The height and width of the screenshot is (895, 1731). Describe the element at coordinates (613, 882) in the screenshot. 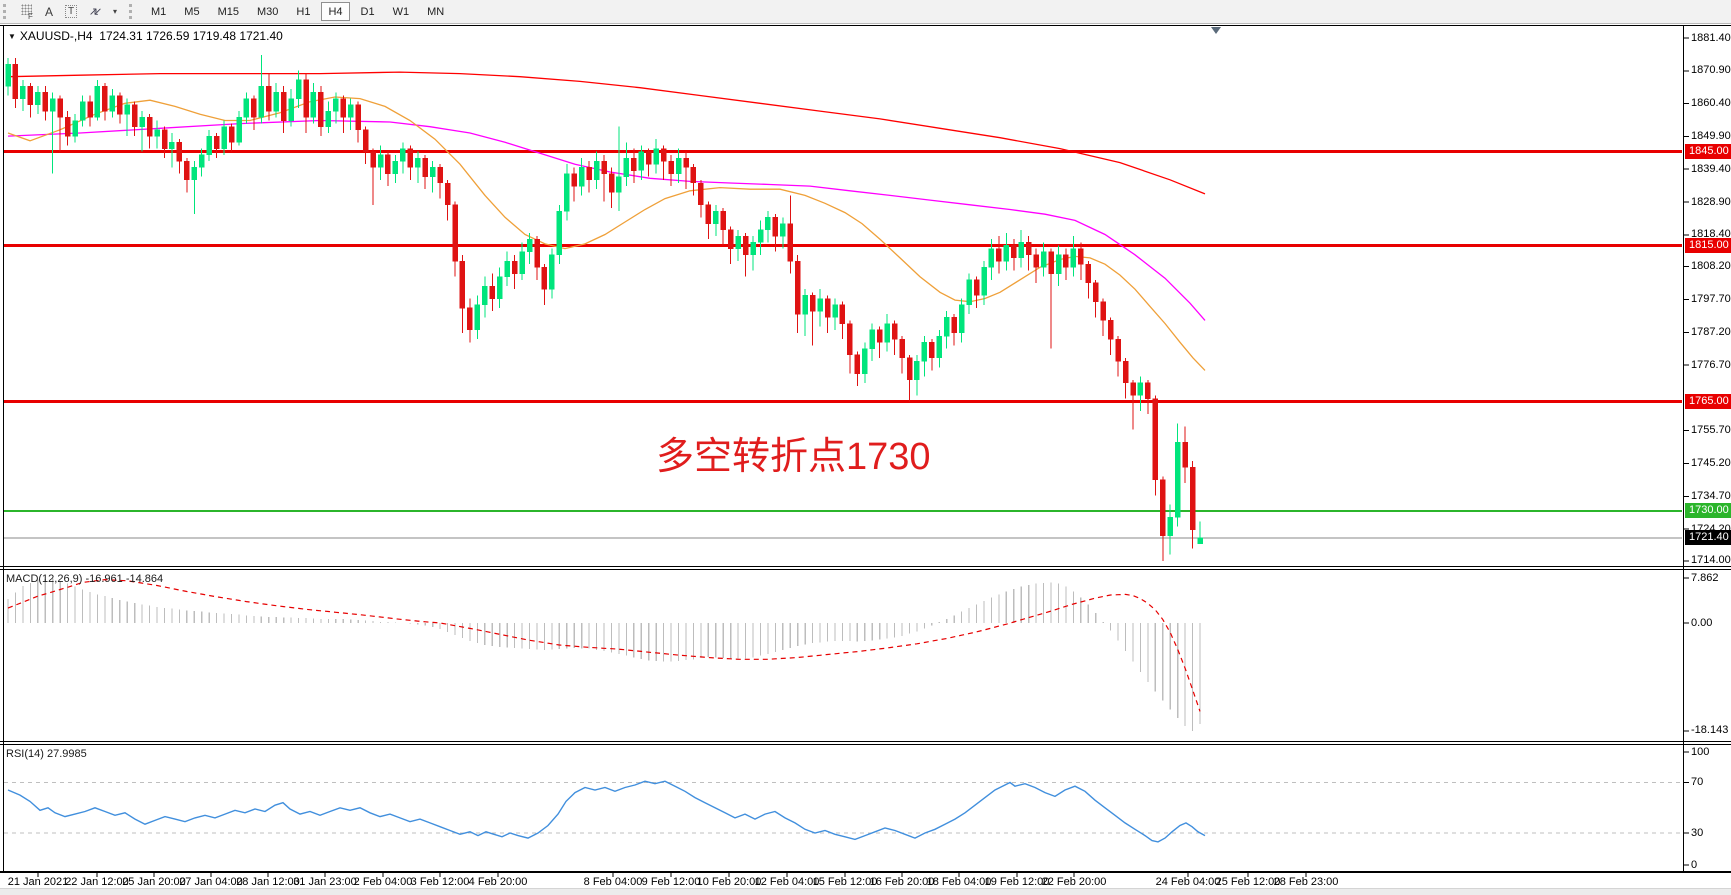

I see `time-axis-label: 8 Feb 04:00` at that location.